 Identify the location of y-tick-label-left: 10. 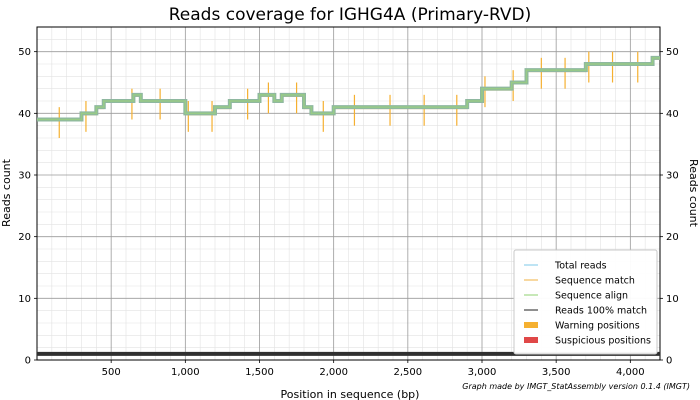
(24, 299).